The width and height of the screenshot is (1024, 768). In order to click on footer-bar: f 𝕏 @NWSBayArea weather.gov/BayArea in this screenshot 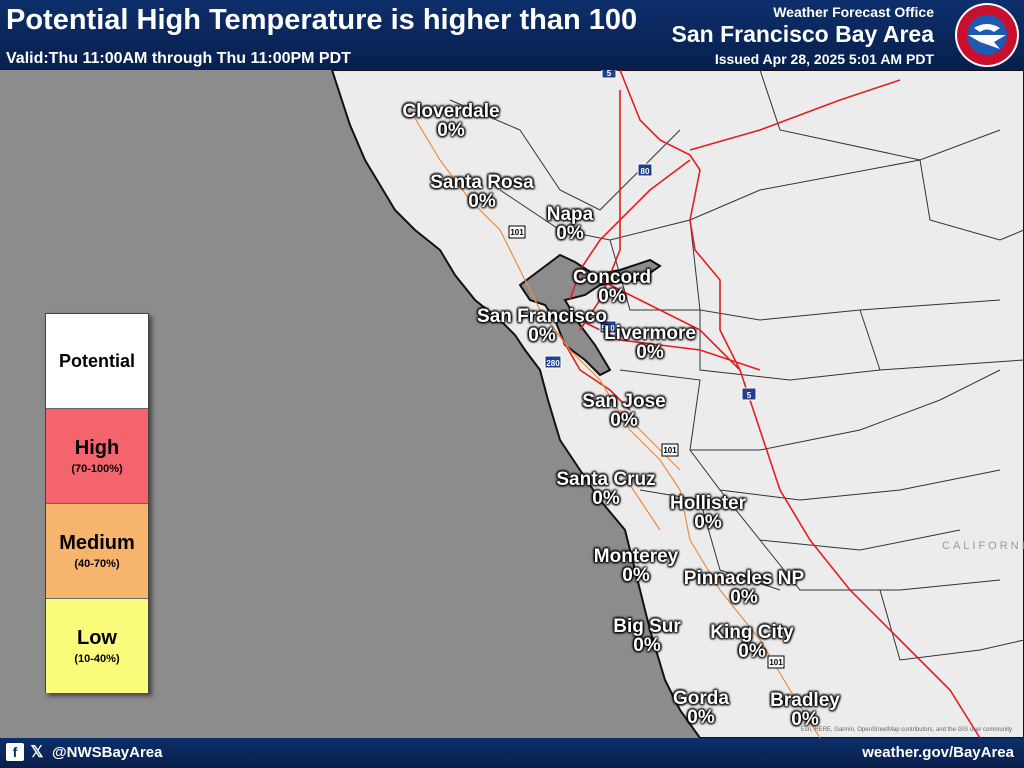, I will do `click(512, 753)`.